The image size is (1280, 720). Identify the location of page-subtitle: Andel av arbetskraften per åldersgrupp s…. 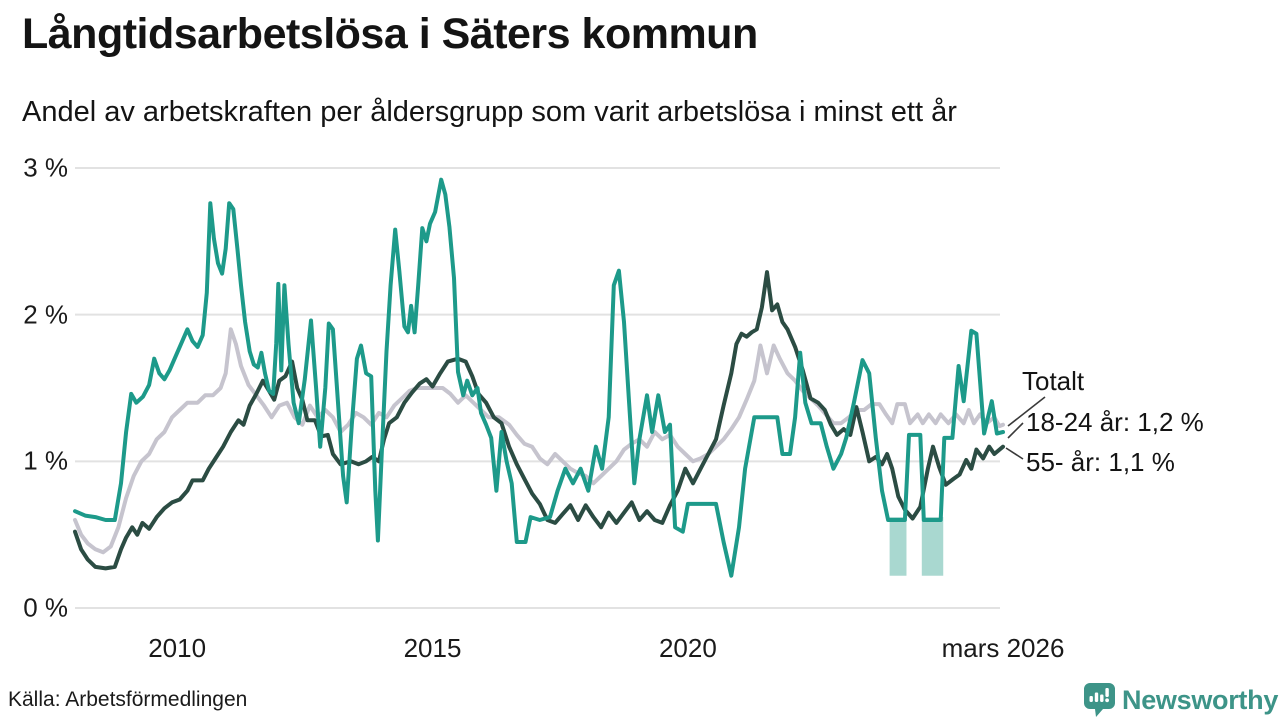
(489, 112).